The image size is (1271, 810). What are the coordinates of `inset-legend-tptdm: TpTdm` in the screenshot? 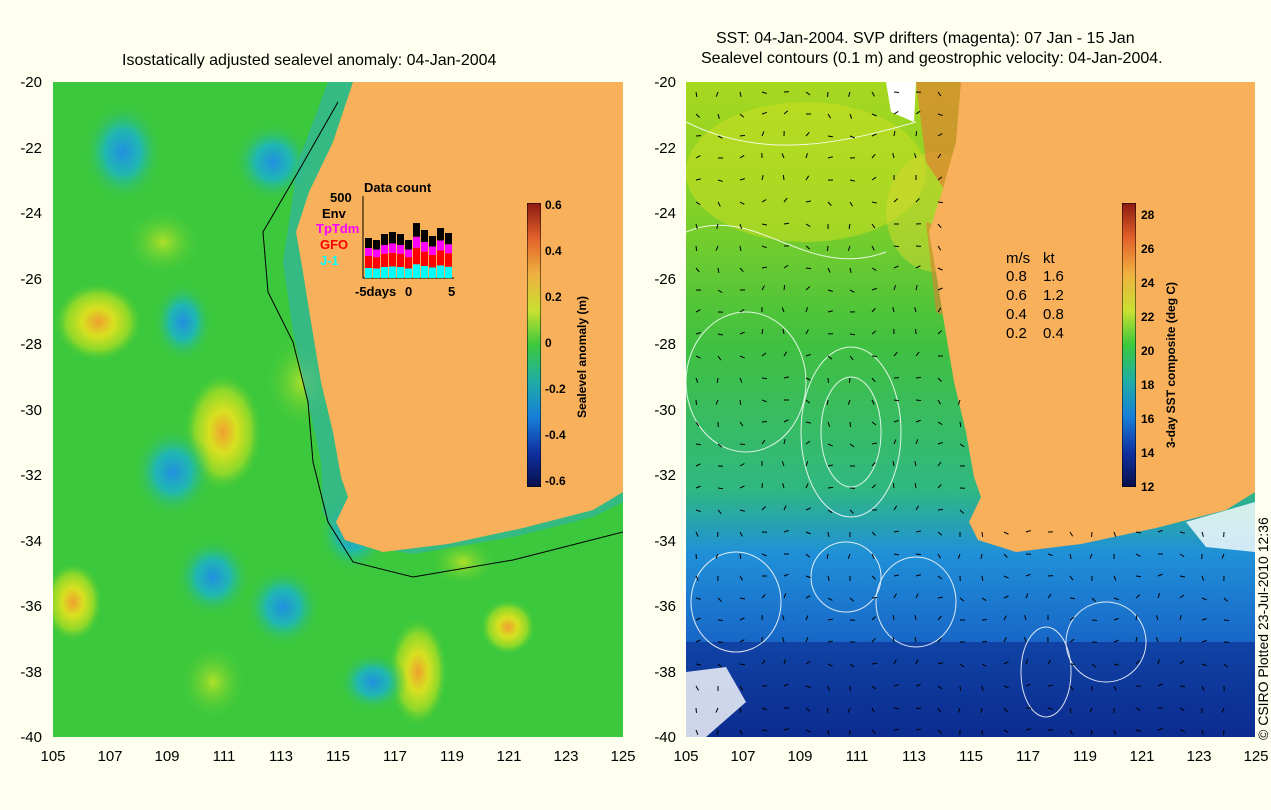 It's located at (338, 228).